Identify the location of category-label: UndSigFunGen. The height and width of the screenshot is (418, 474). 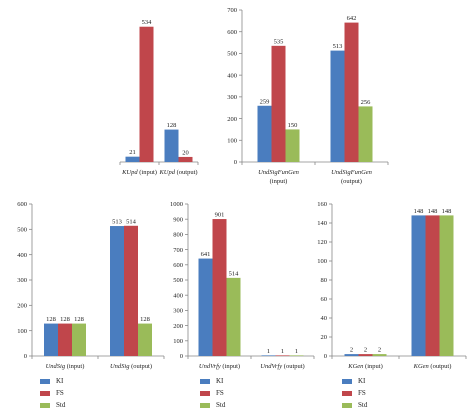
(278, 172).